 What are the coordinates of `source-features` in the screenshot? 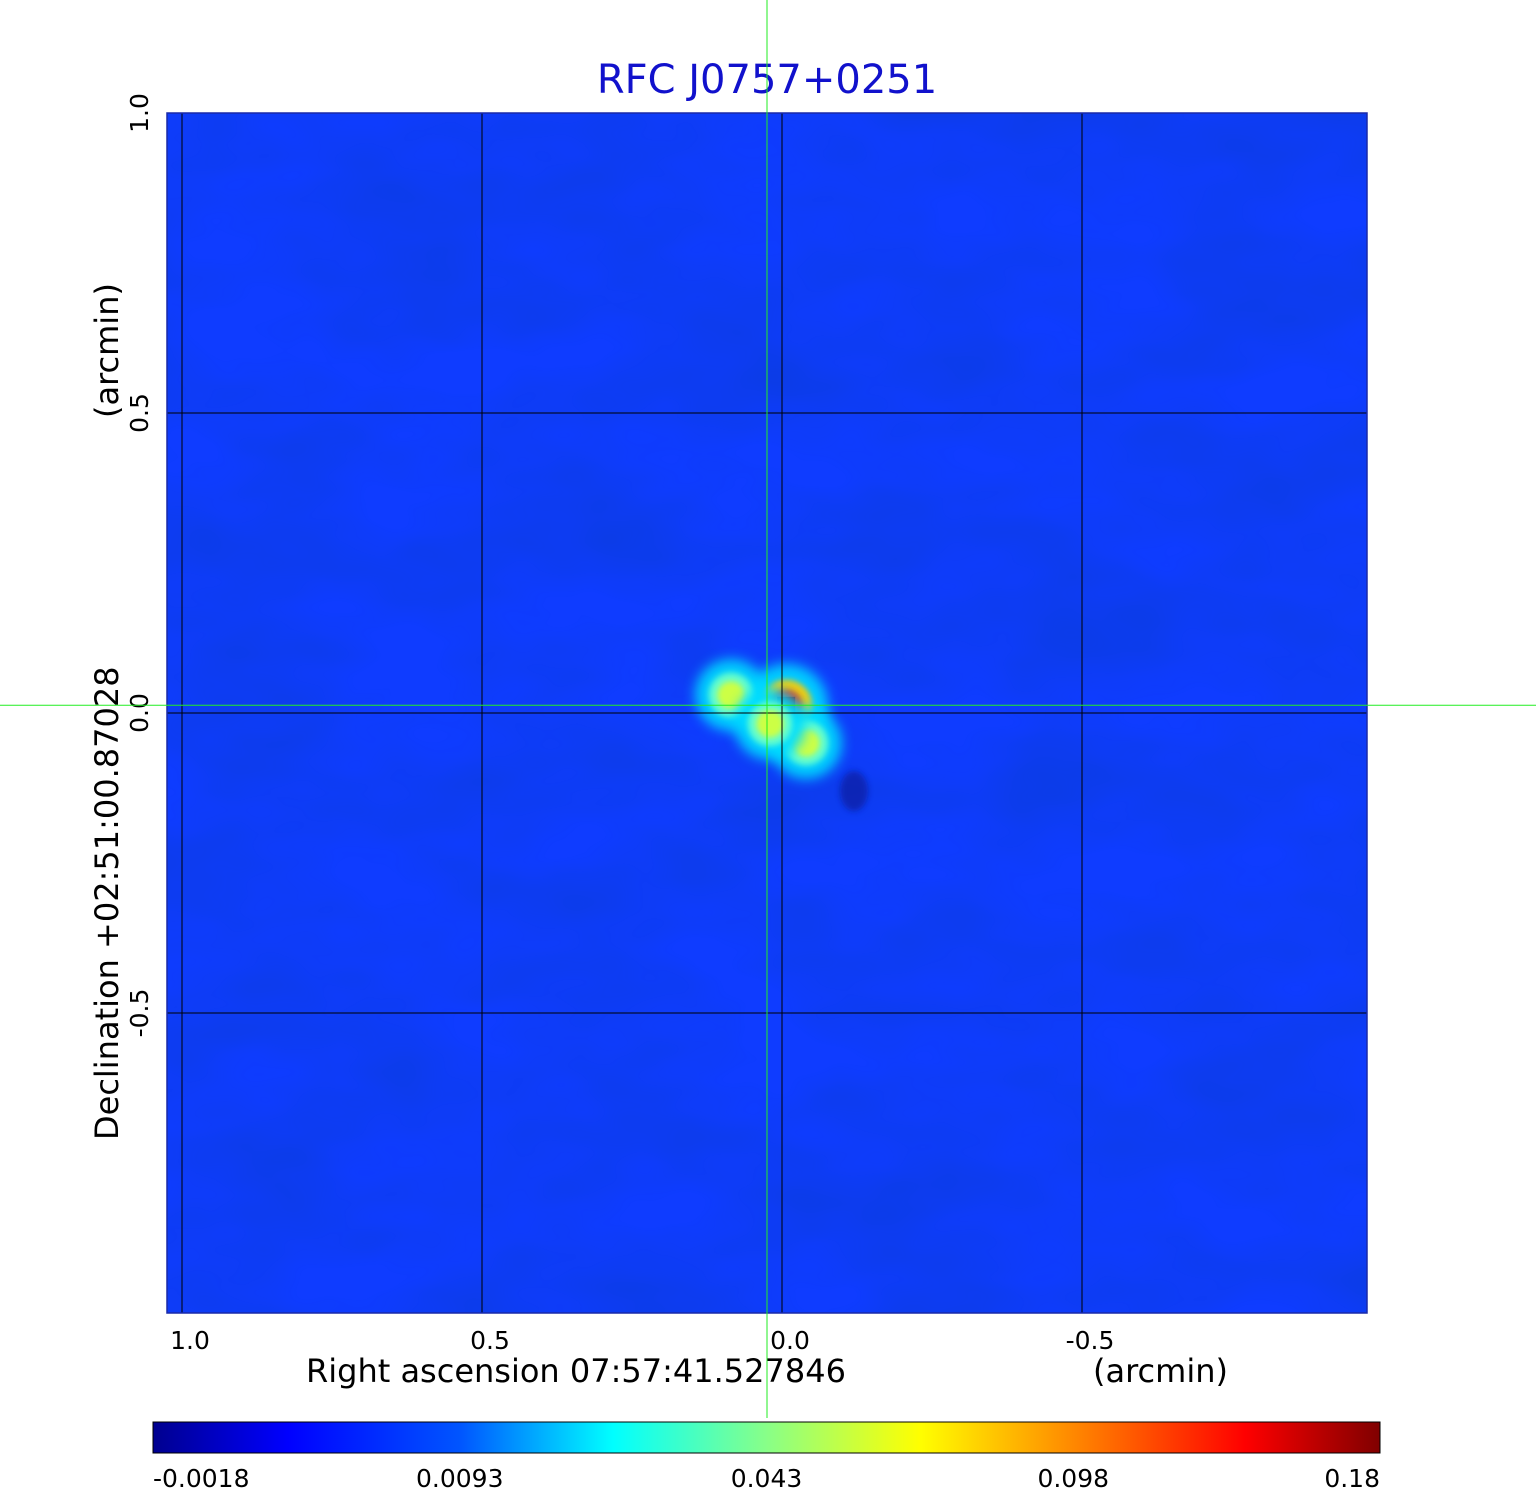 It's located at (781, 735).